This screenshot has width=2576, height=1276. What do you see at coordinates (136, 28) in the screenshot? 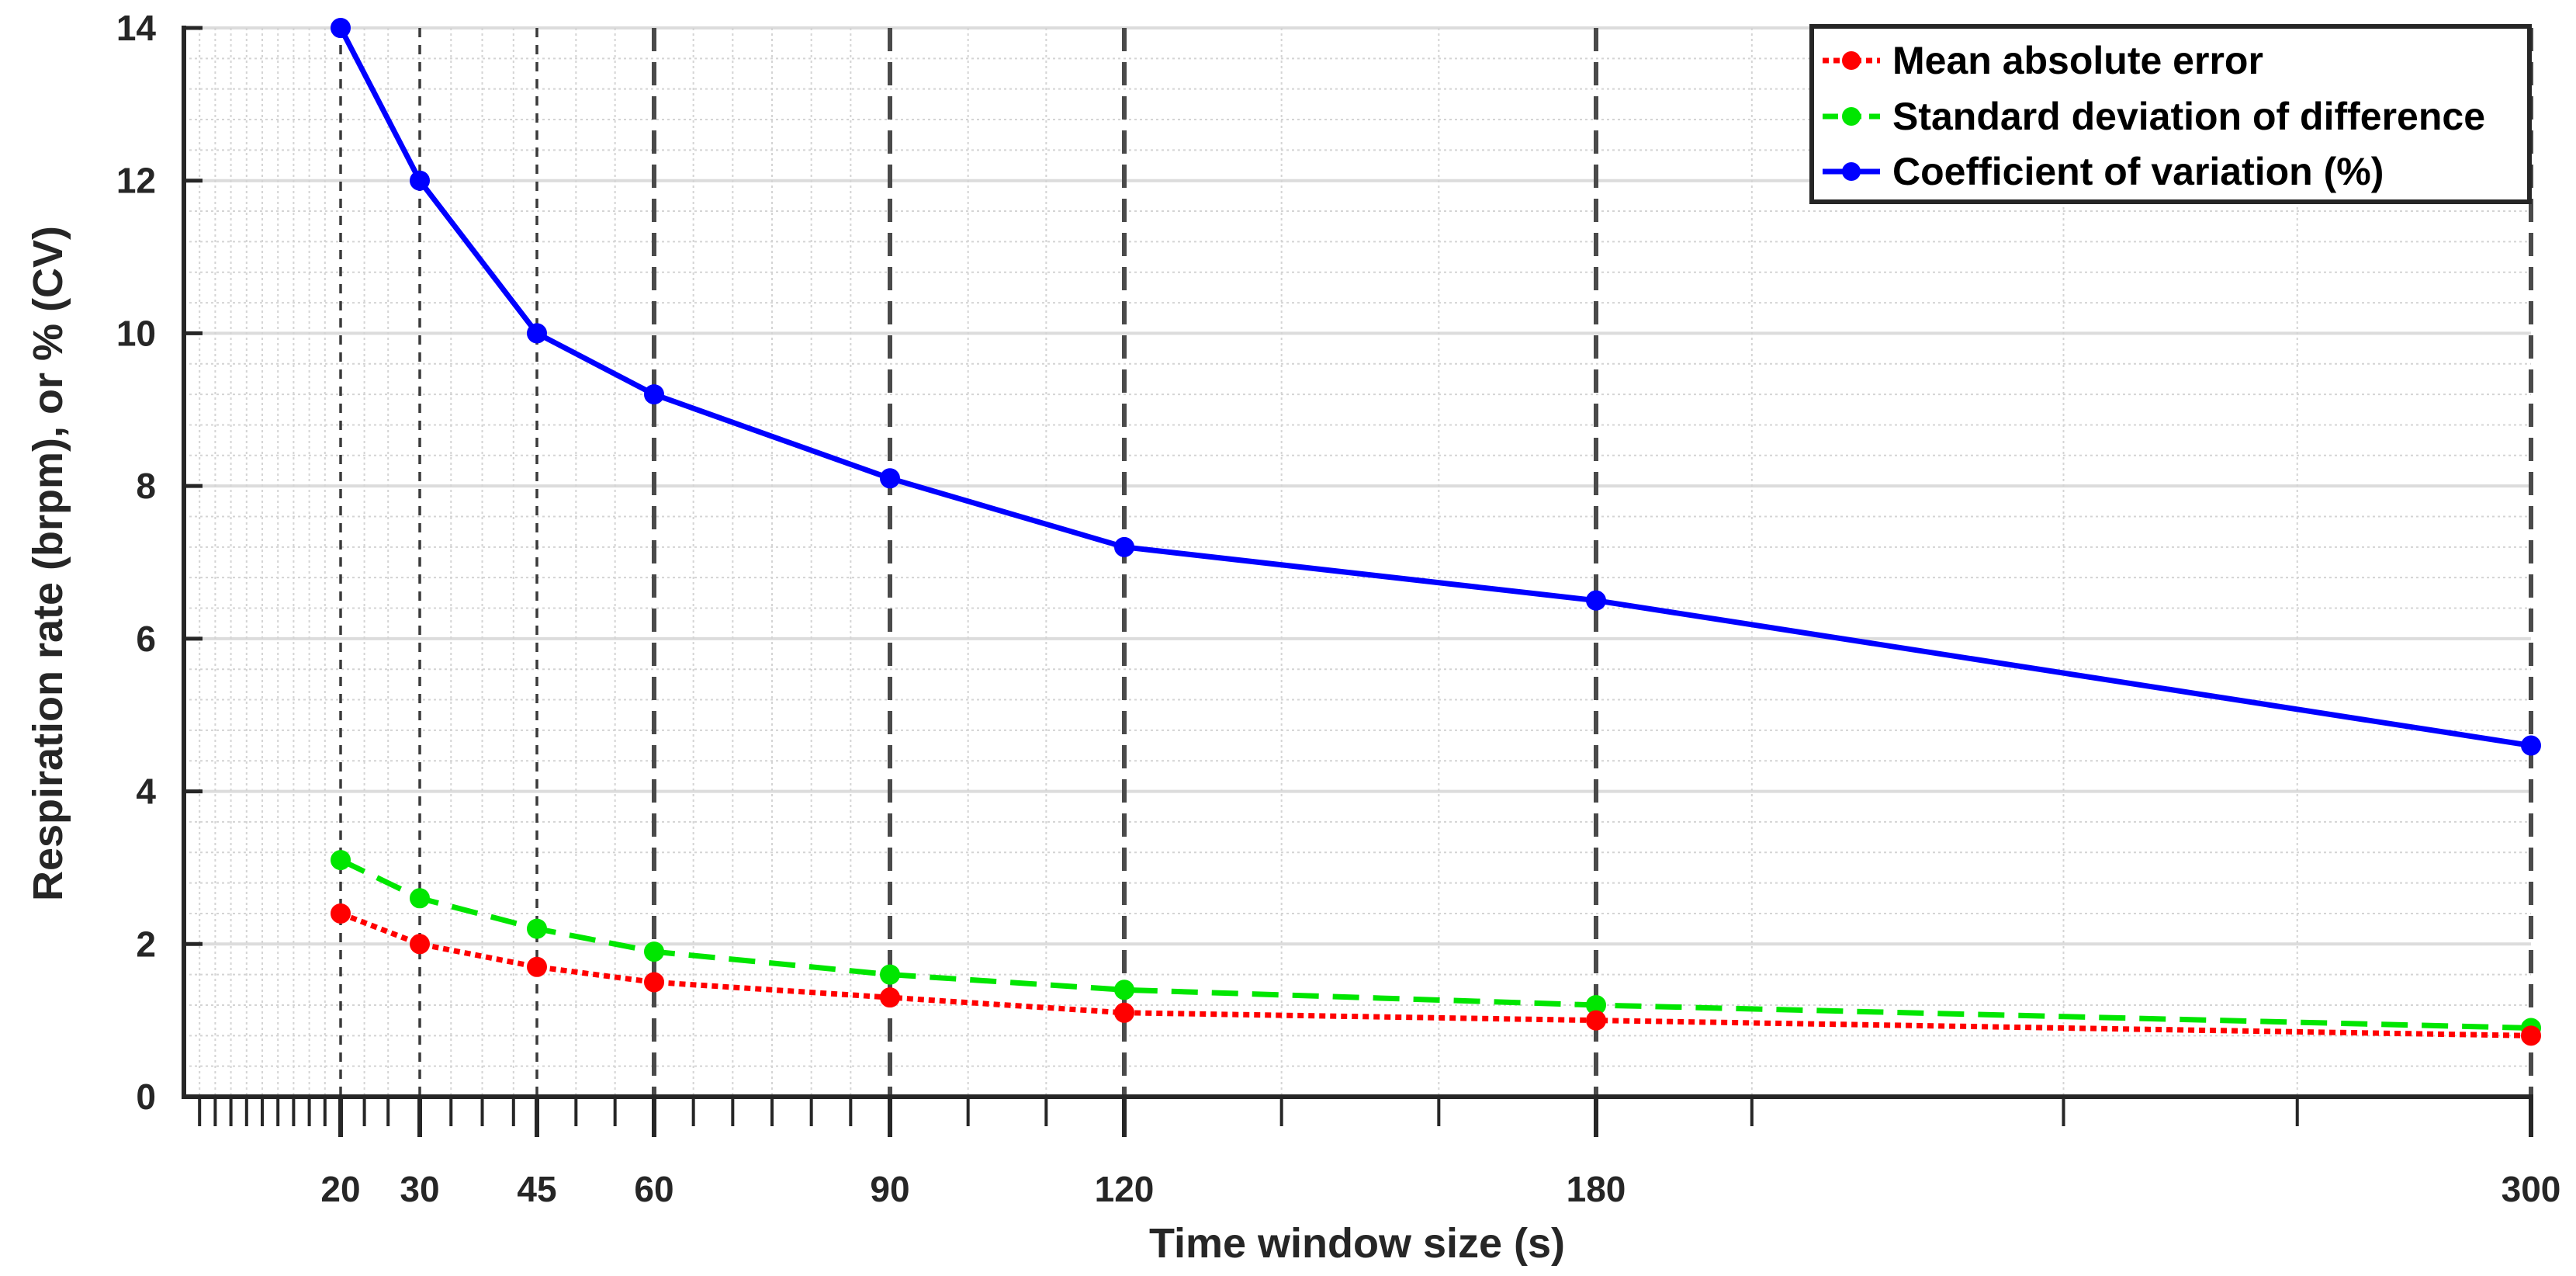
I see `y-tick-label: 14` at bounding box center [136, 28].